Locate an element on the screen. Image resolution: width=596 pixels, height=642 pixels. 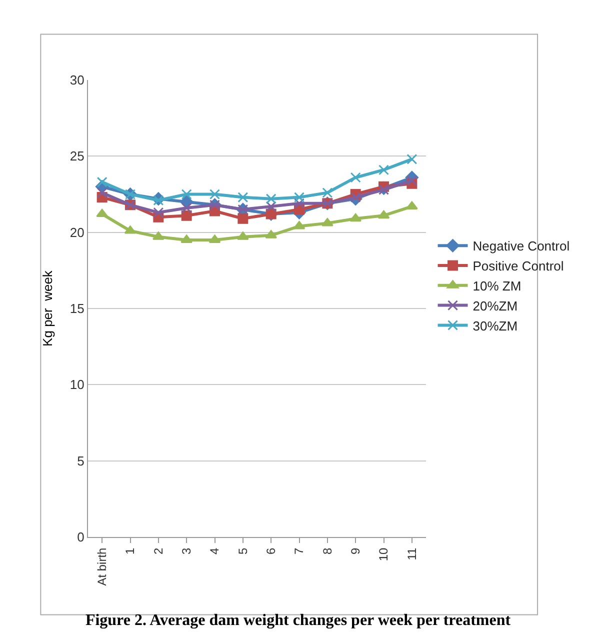
y-tick-label: 15 is located at coordinates (77, 308).